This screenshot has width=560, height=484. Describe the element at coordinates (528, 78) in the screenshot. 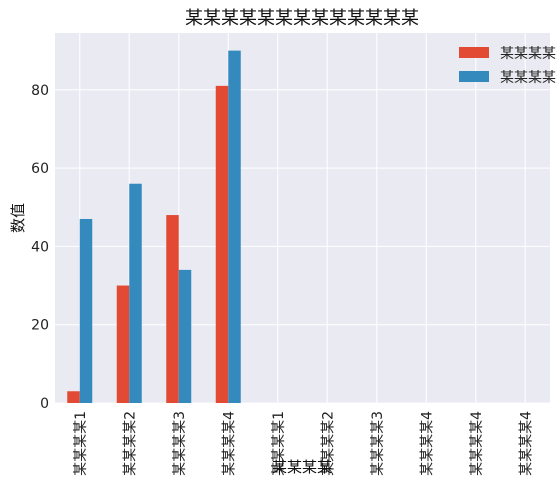

I see `legend-label-series-2: 某某某某` at that location.